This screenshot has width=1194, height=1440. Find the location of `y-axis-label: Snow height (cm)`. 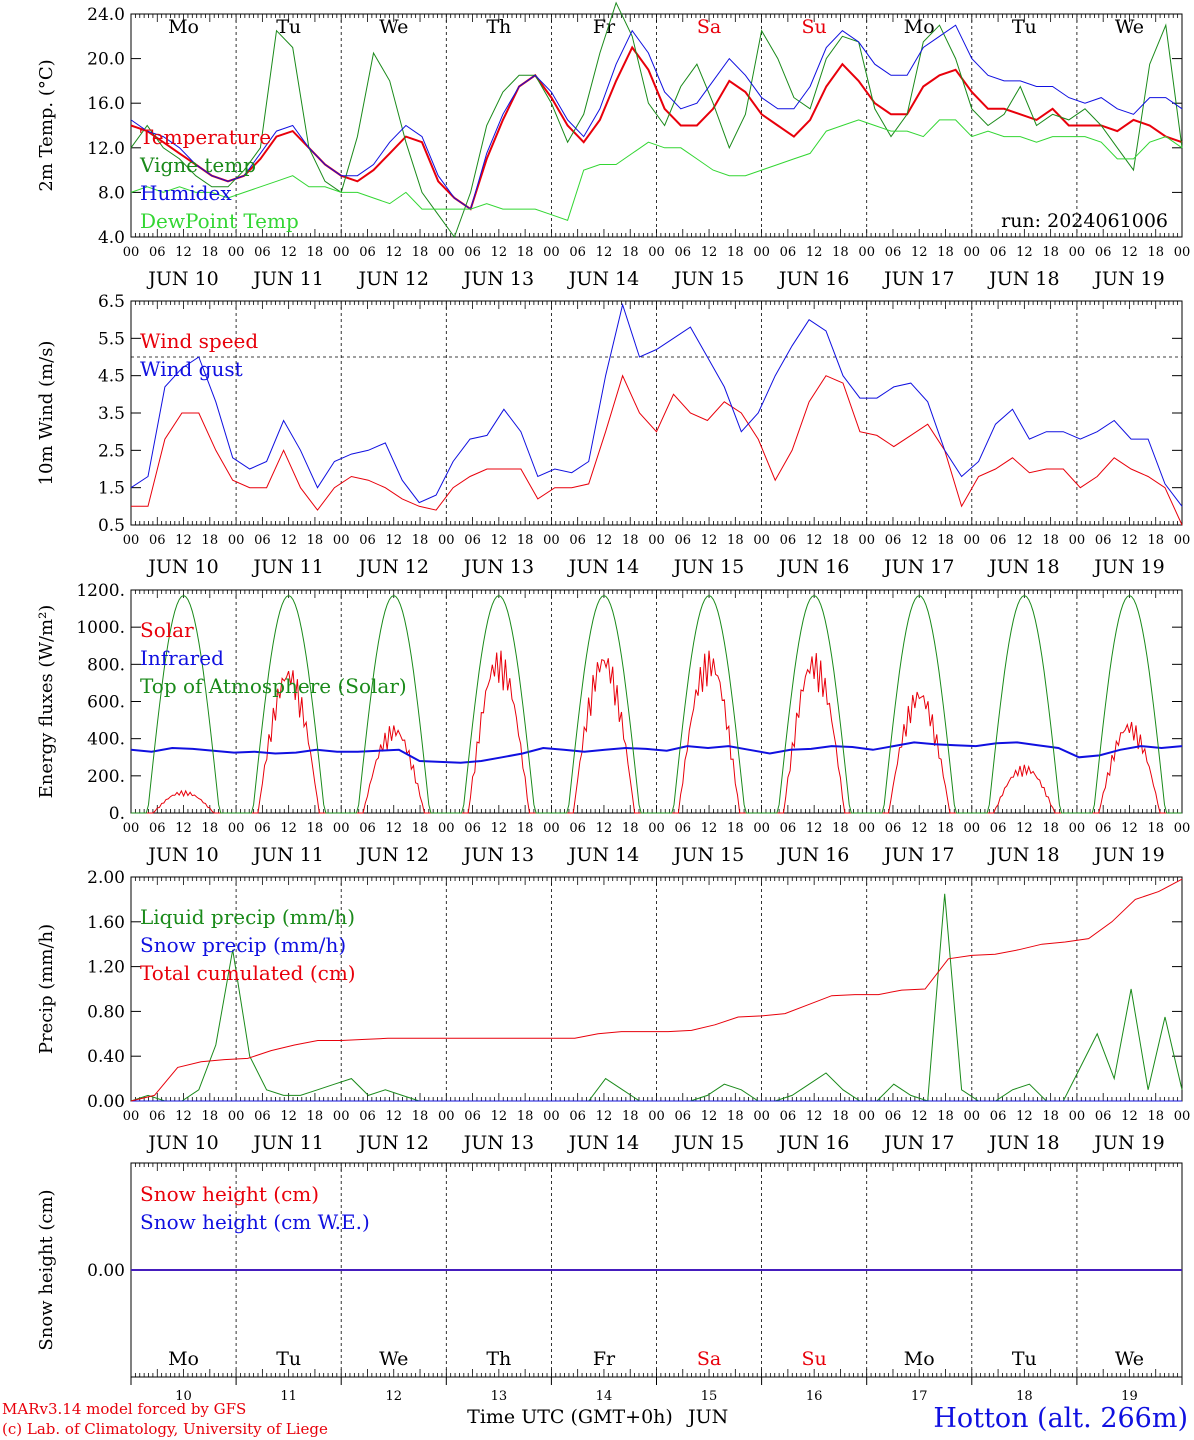

y-axis-label: Snow height (cm) is located at coordinates (46, 1269).